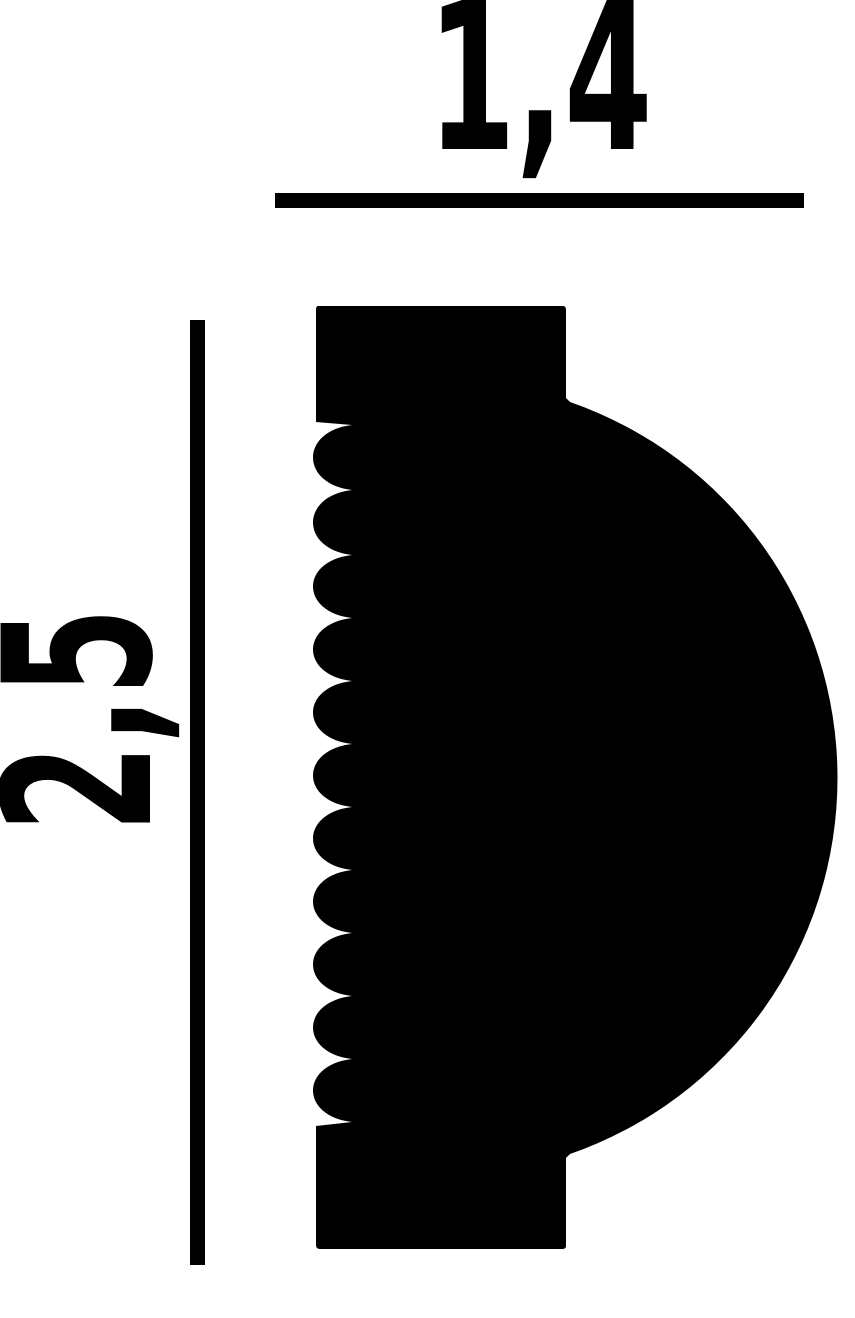 Image resolution: width=855 pixels, height=1318 pixels. What do you see at coordinates (539, 200) in the screenshot?
I see `width-dimension-line` at bounding box center [539, 200].